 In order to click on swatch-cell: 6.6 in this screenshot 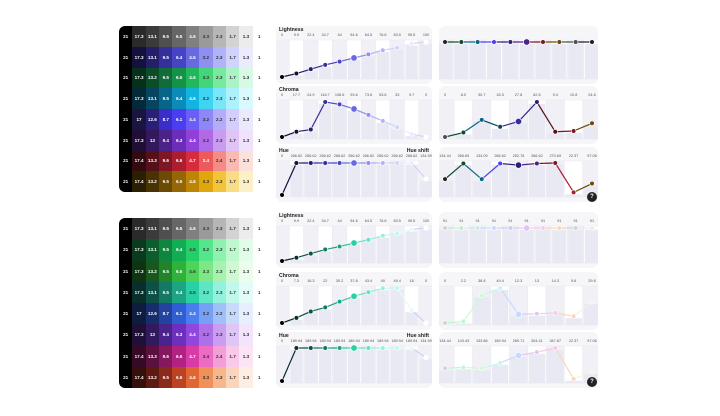, I will do `click(179, 356)`.